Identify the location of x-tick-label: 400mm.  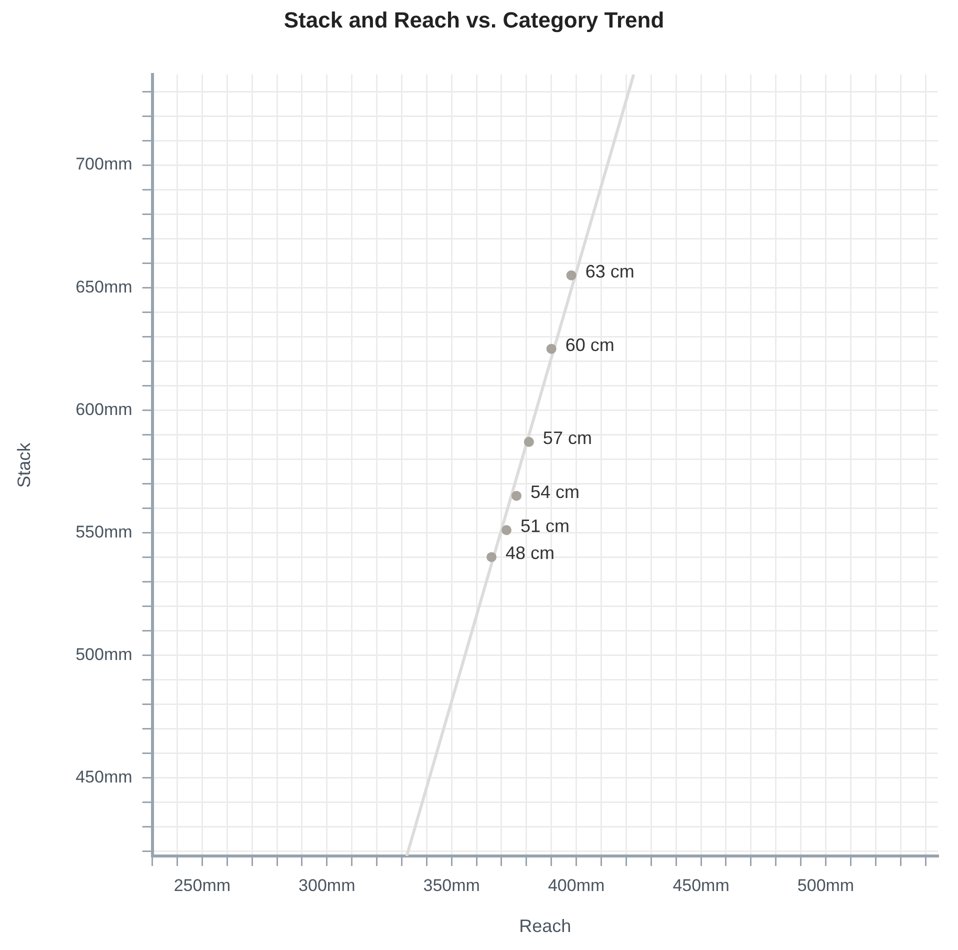
(576, 885).